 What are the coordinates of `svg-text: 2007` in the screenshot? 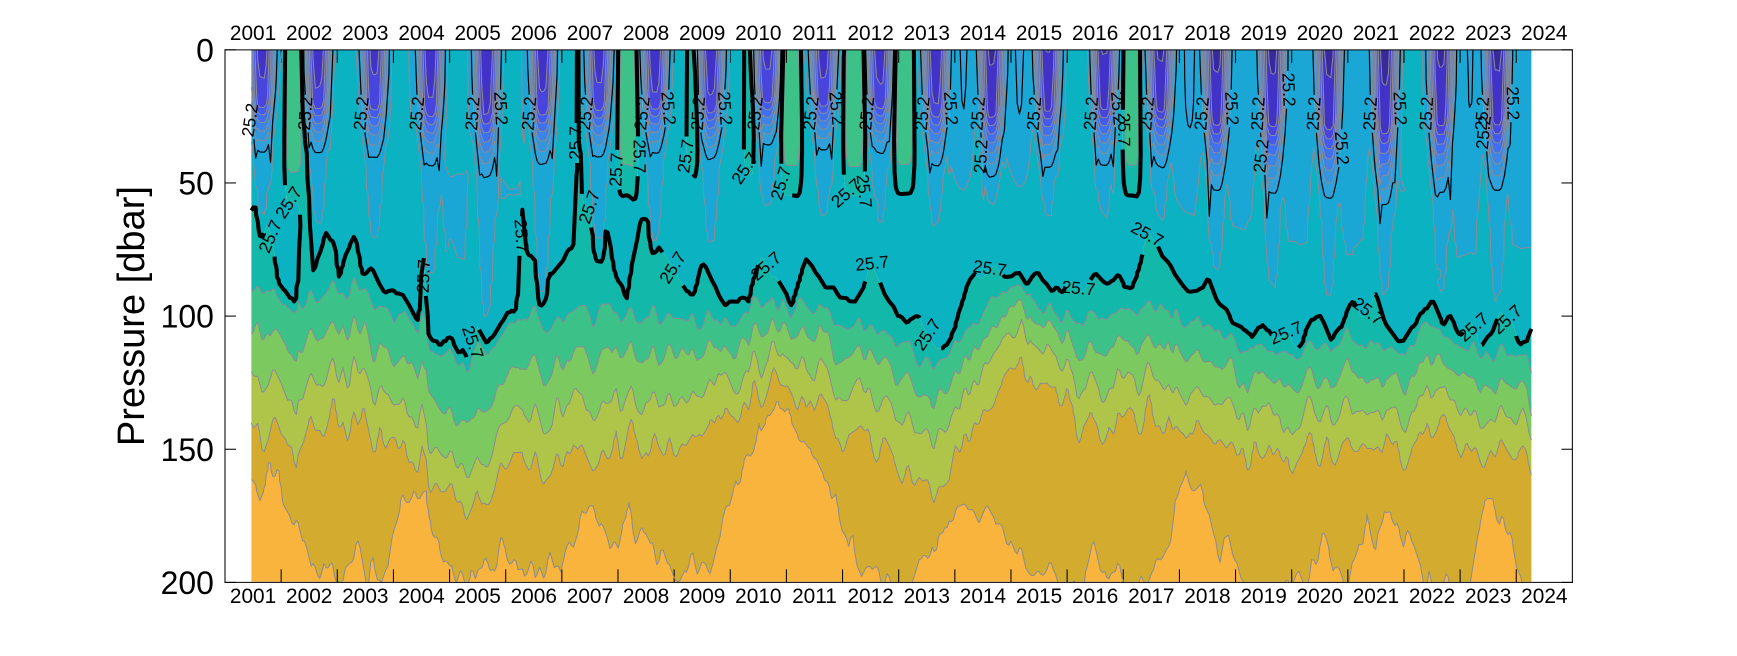 It's located at (590, 596).